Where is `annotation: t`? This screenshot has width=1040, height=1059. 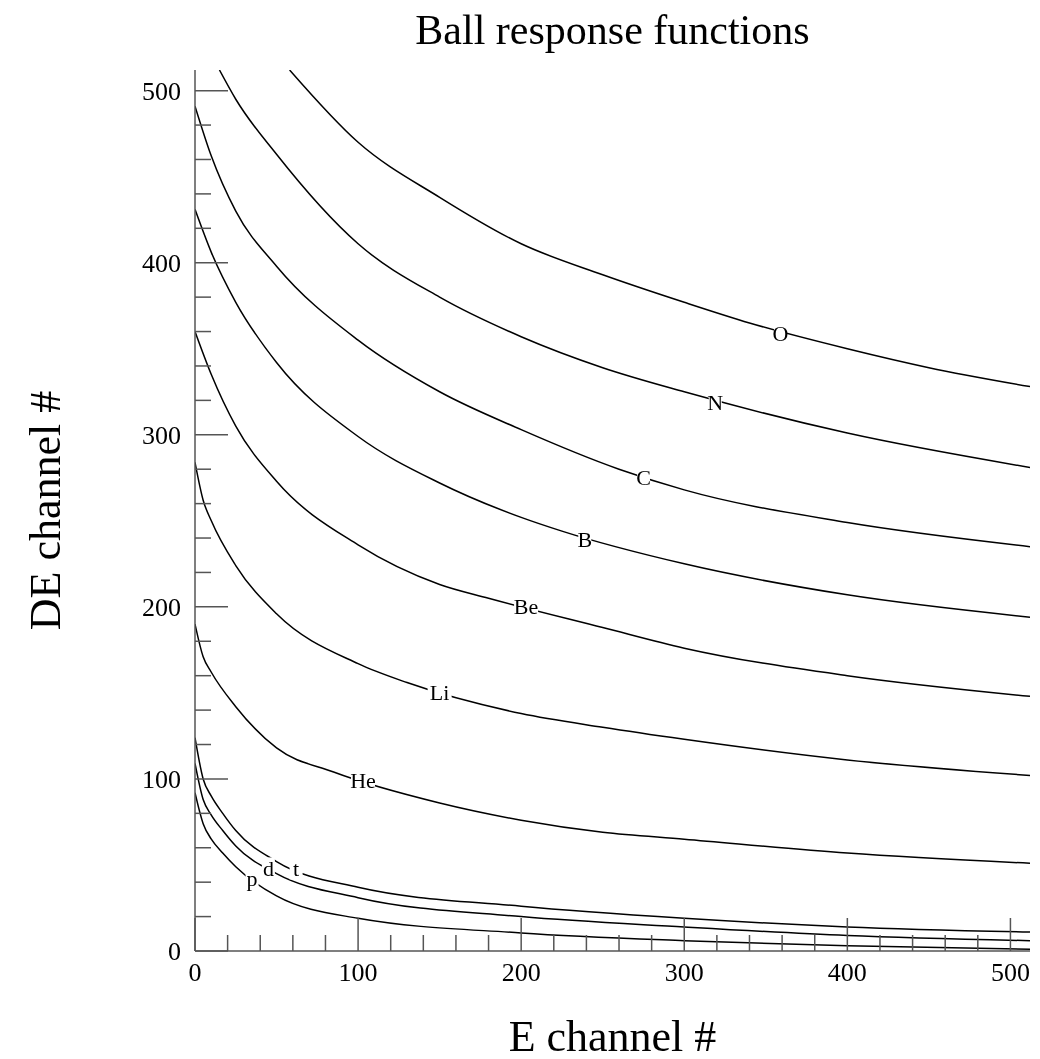 annotation: t is located at coordinates (296, 868).